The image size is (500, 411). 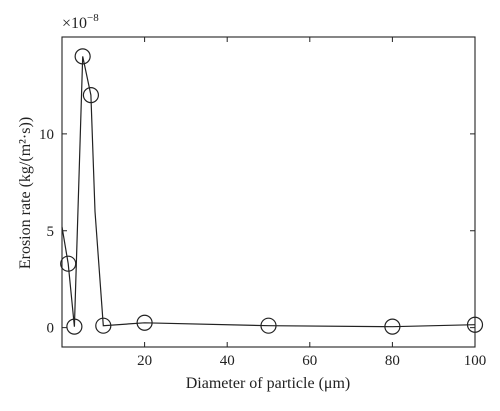 I want to click on y-multiplier-base: ×10, so click(x=74, y=23).